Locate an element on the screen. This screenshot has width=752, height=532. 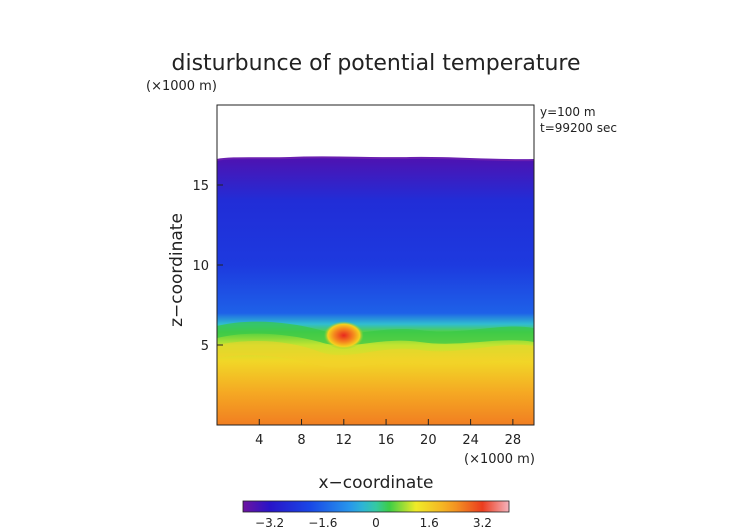
x-axis-ticks: 4 8 12 16 20 24 28 is located at coordinates (388, 433).